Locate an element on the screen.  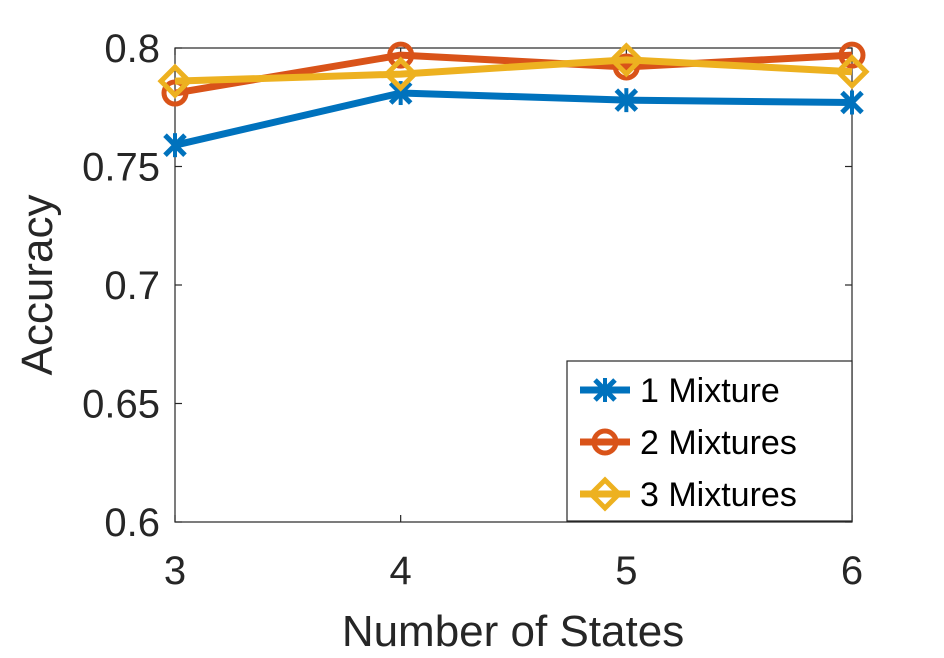
y-tick-label: 0.8 is located at coordinates (132, 49).